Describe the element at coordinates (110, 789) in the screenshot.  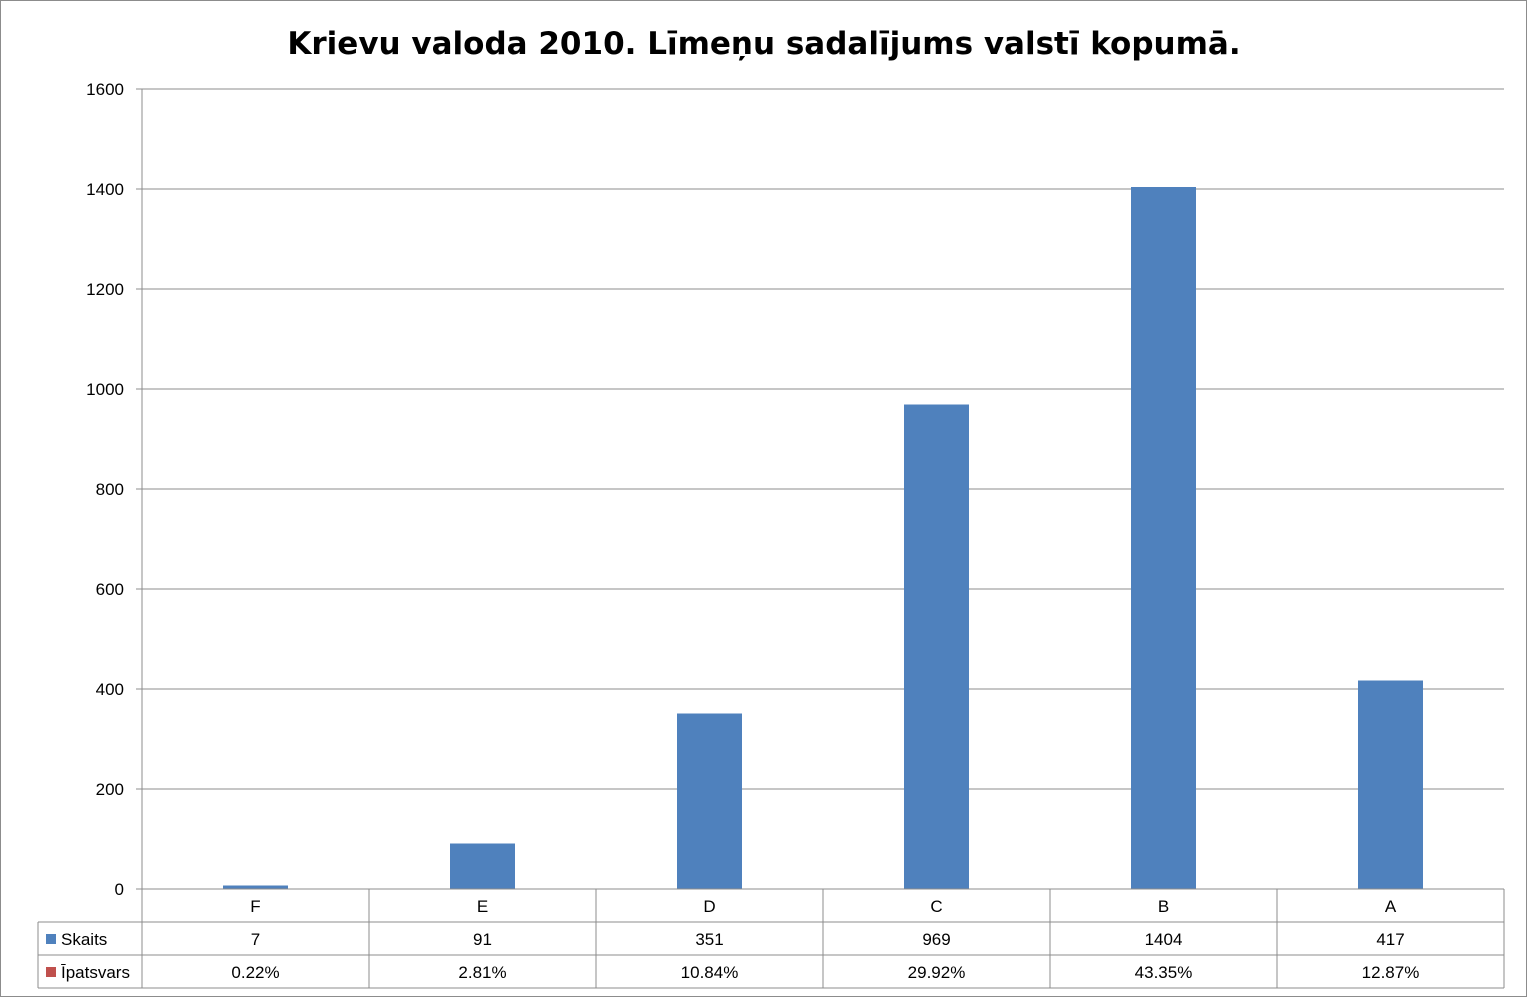
I see `y-tick-label: 200` at that location.